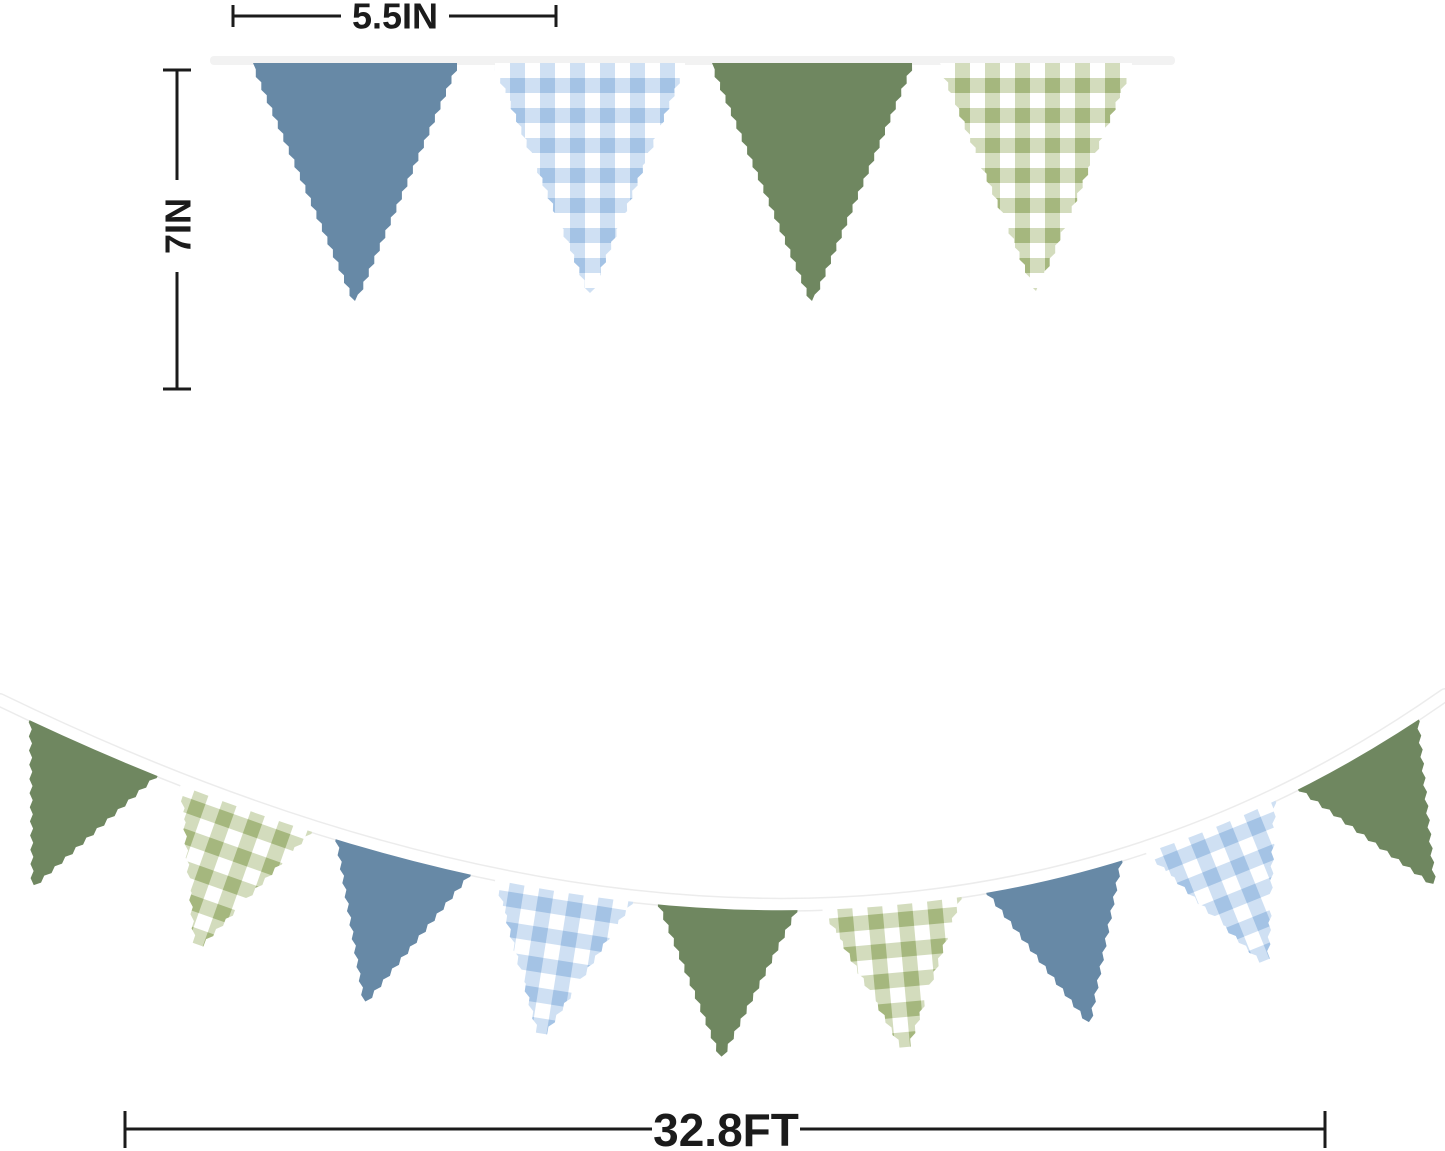 The height and width of the screenshot is (1151, 1445). I want to click on flag-height-dimension: 7IN, so click(178, 229).